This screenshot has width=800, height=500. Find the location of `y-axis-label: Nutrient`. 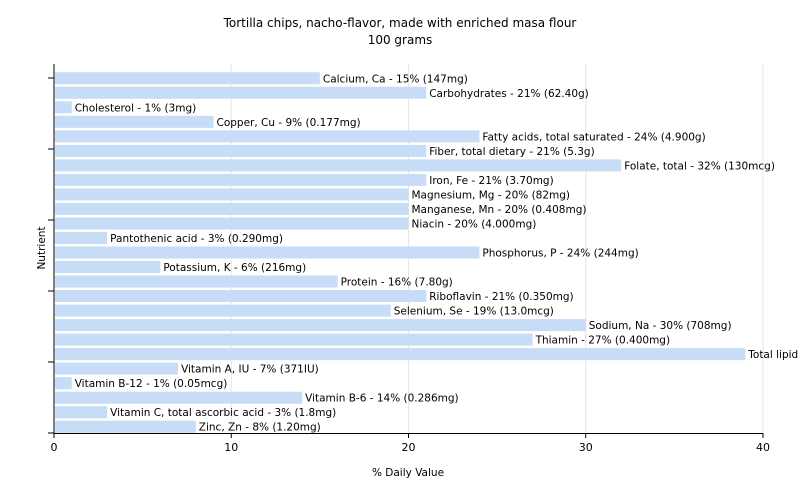

y-axis-label: Nutrient is located at coordinates (42, 247).